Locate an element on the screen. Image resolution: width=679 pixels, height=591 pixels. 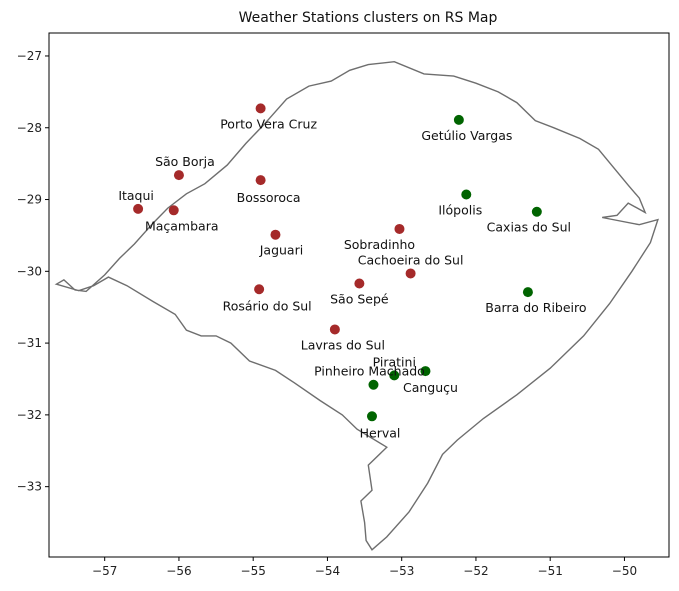
station-label-caxias-do-sul: Caxias do Sul is located at coordinates (529, 227).